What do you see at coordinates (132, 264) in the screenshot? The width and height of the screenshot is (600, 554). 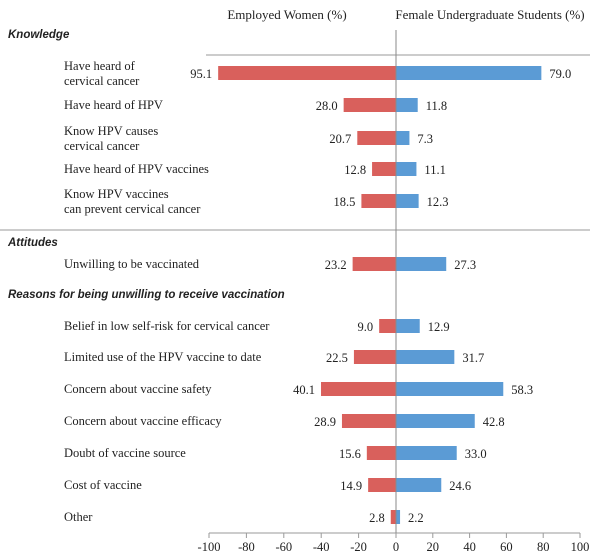 I see `category-label-1-0: Unwilling to be vaccinated` at bounding box center [132, 264].